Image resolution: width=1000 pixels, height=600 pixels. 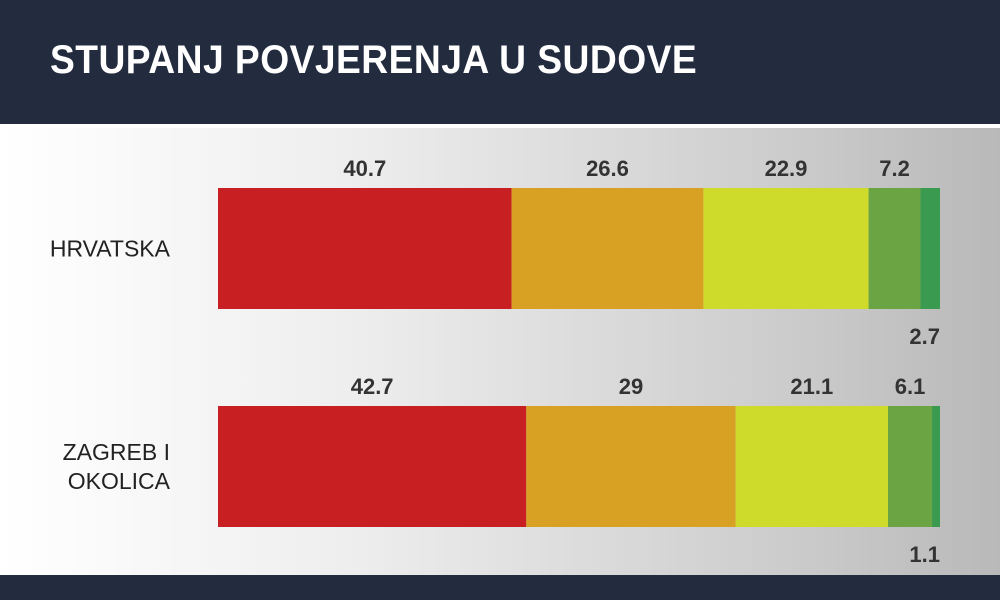 I want to click on data-label: 42.7, so click(x=372, y=386).